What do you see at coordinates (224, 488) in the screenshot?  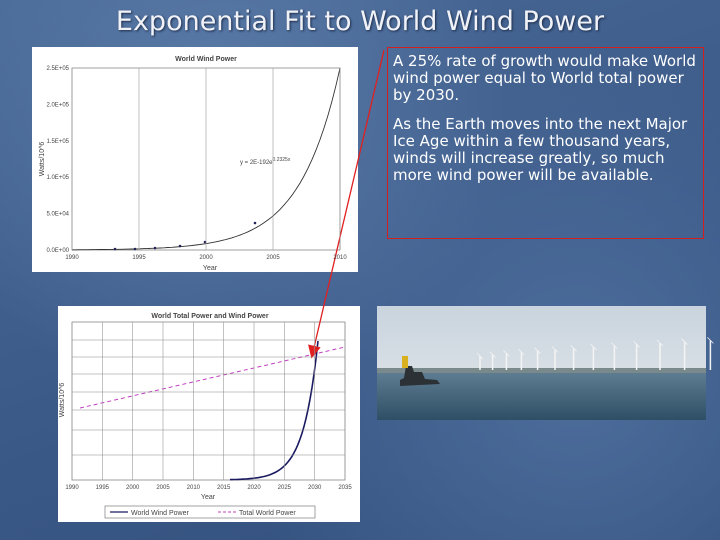 I see `x-tick-label: 2015` at bounding box center [224, 488].